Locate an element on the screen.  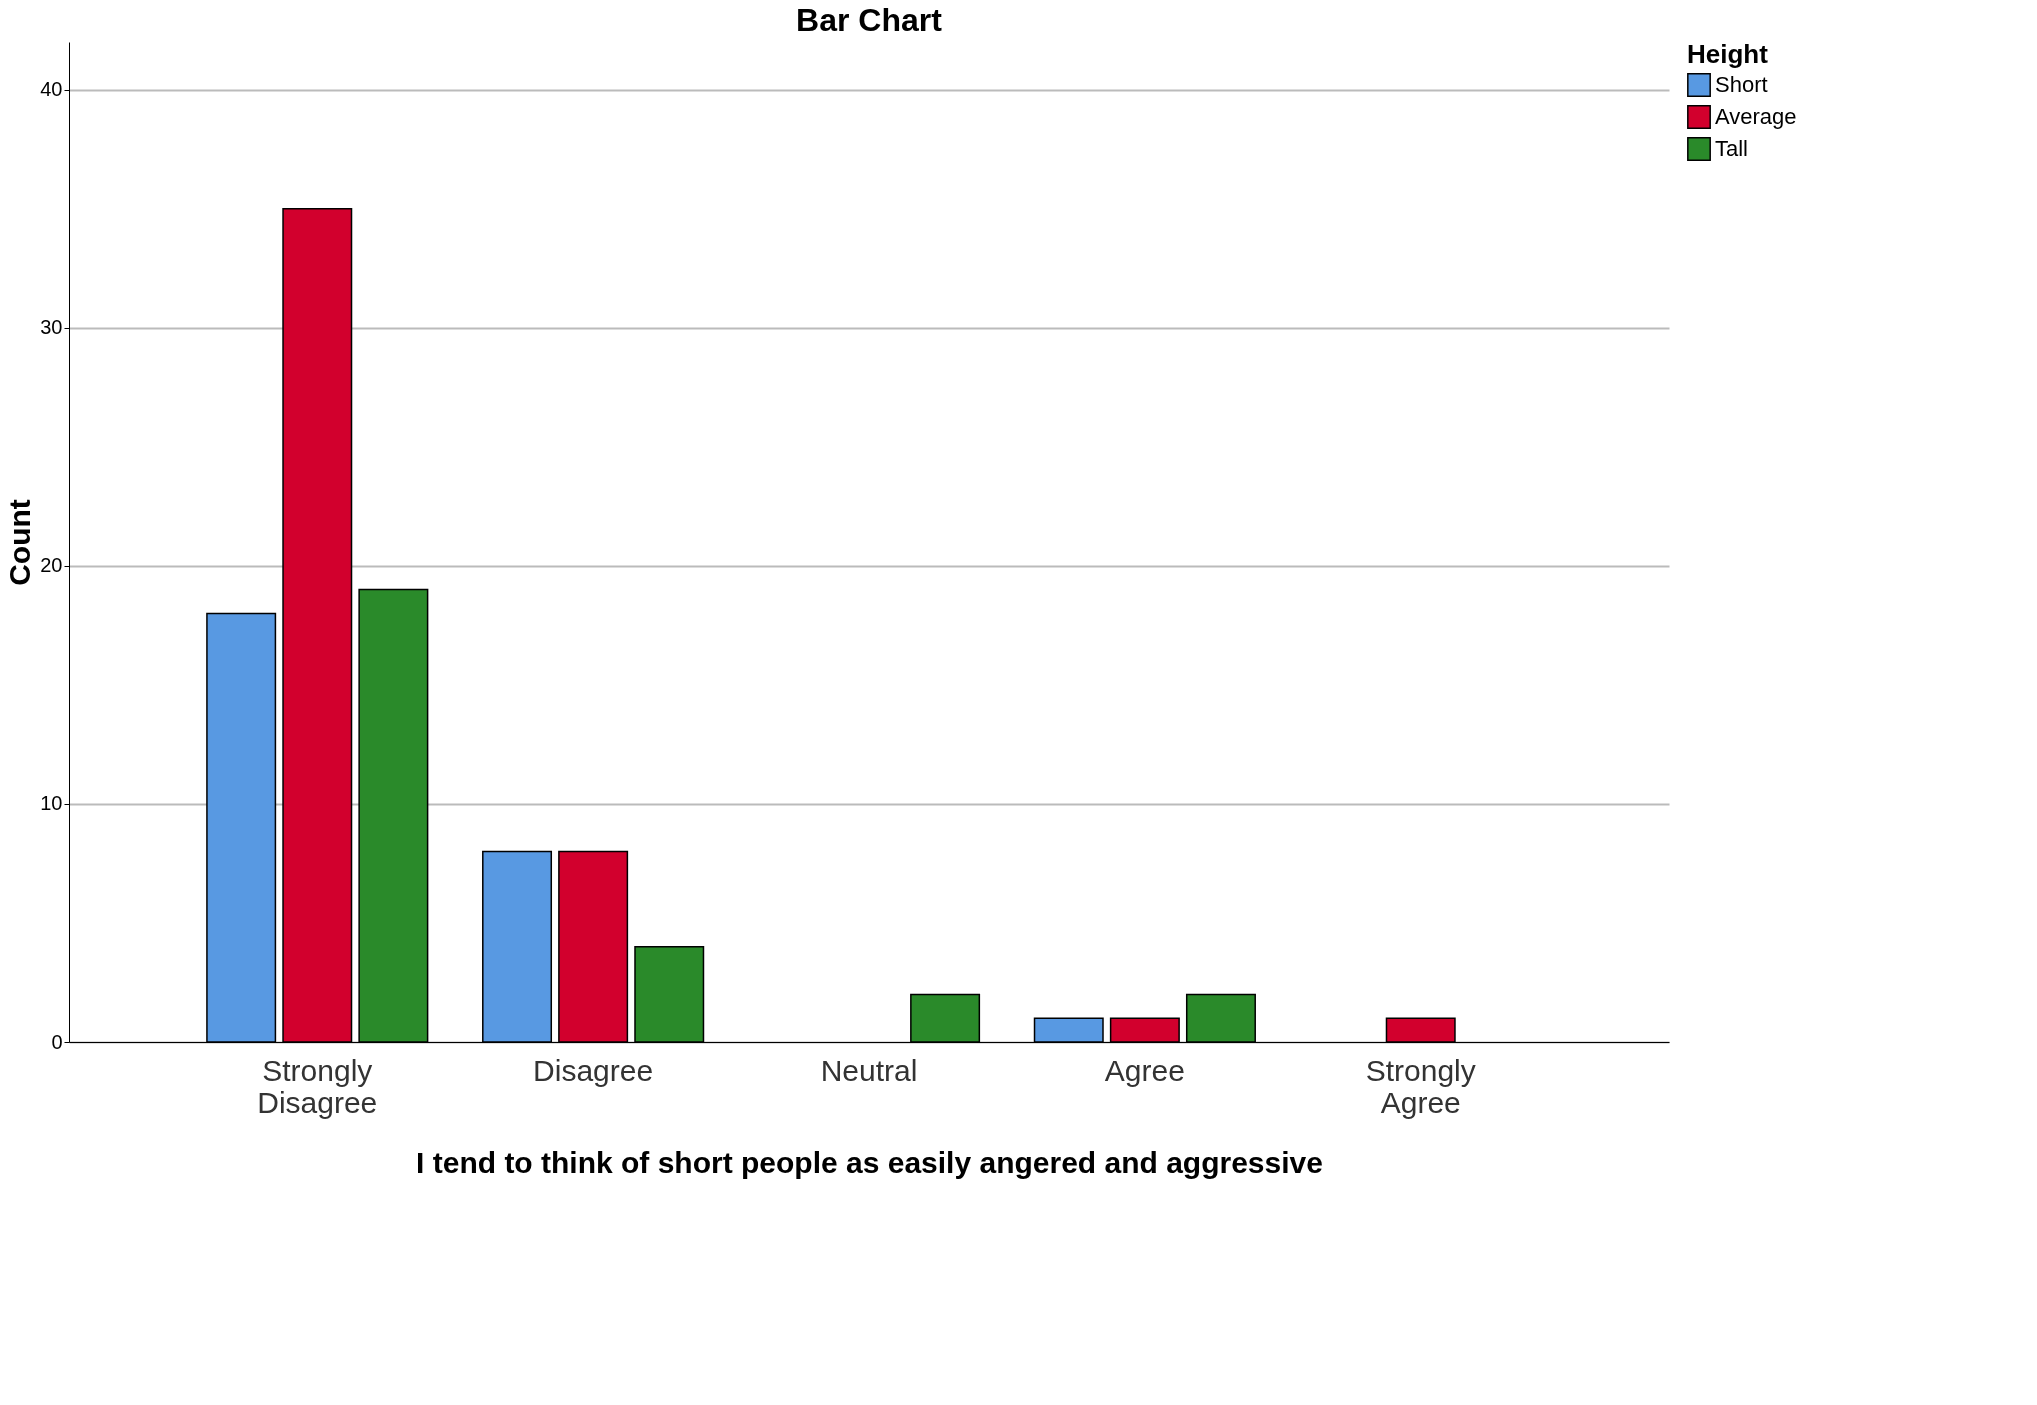
y-tick-label: 40 is located at coordinates (51, 89).